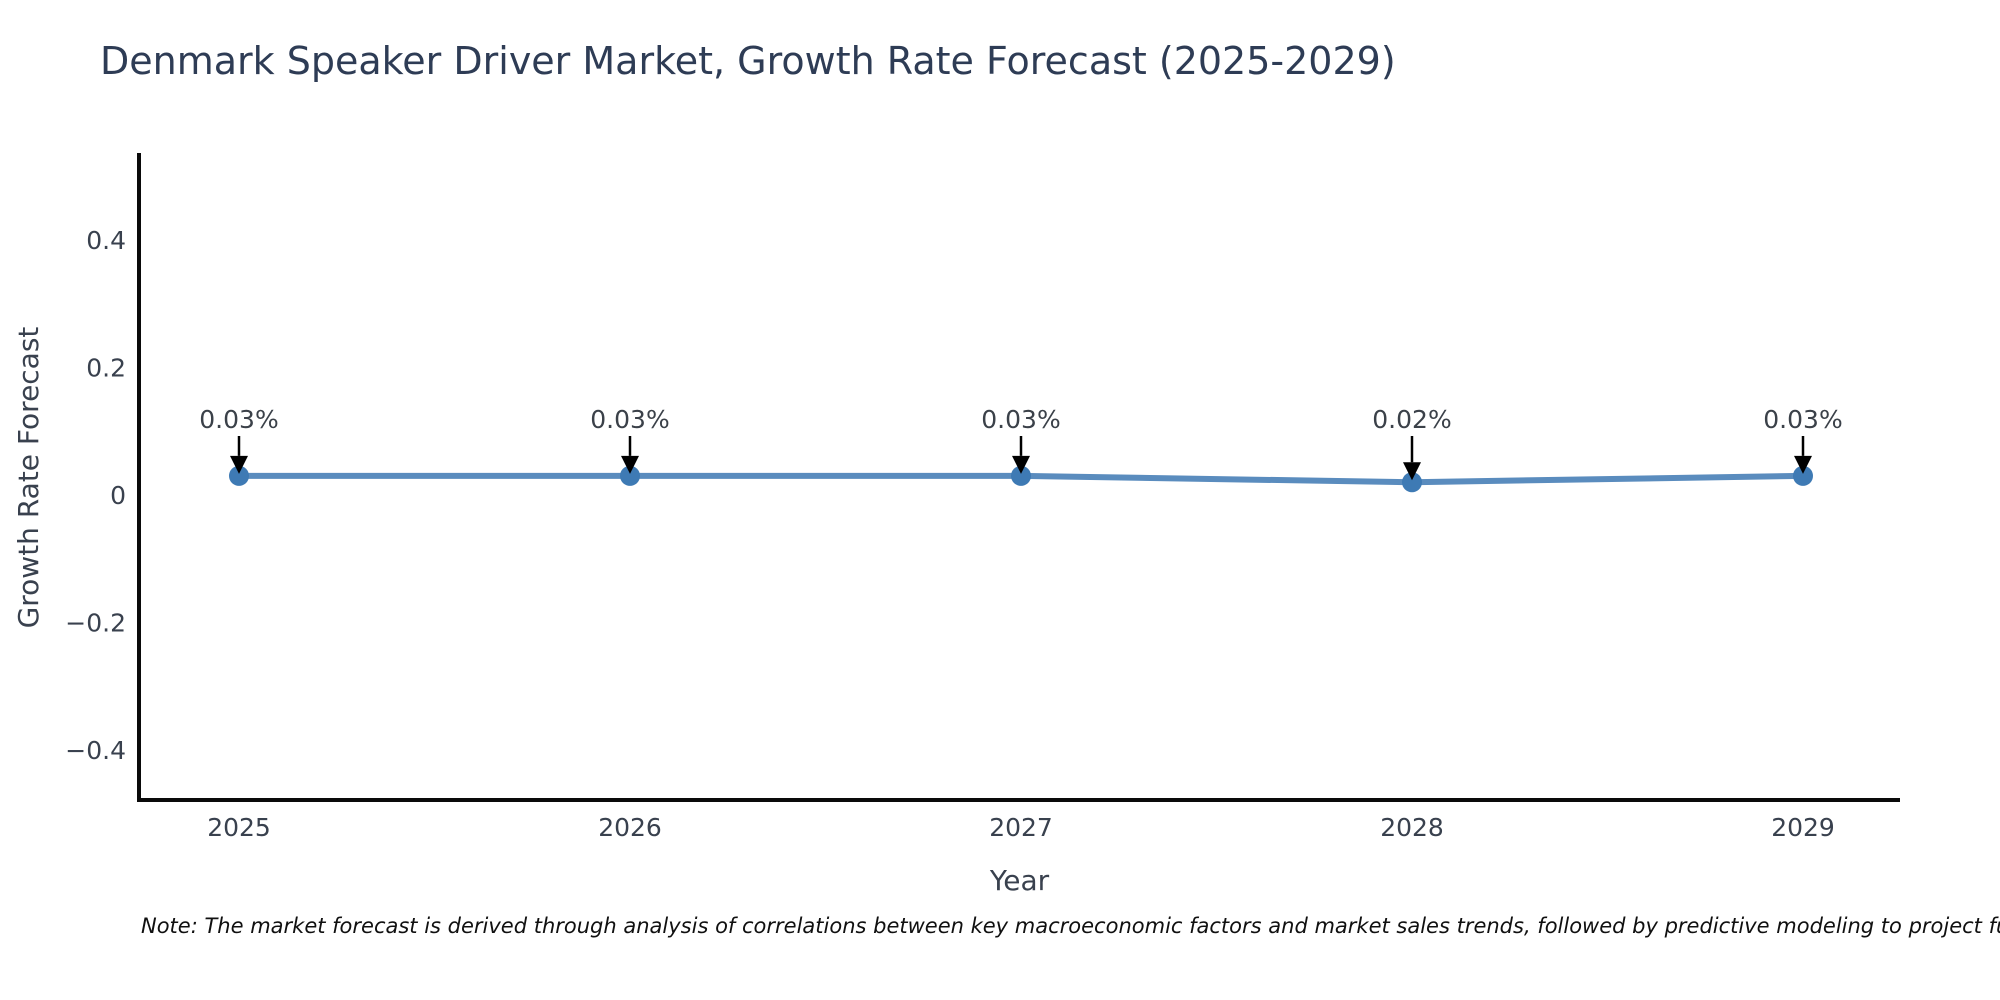 This screenshot has height=1000, width=2000. I want to click on y-tick-label: 0, so click(118, 495).